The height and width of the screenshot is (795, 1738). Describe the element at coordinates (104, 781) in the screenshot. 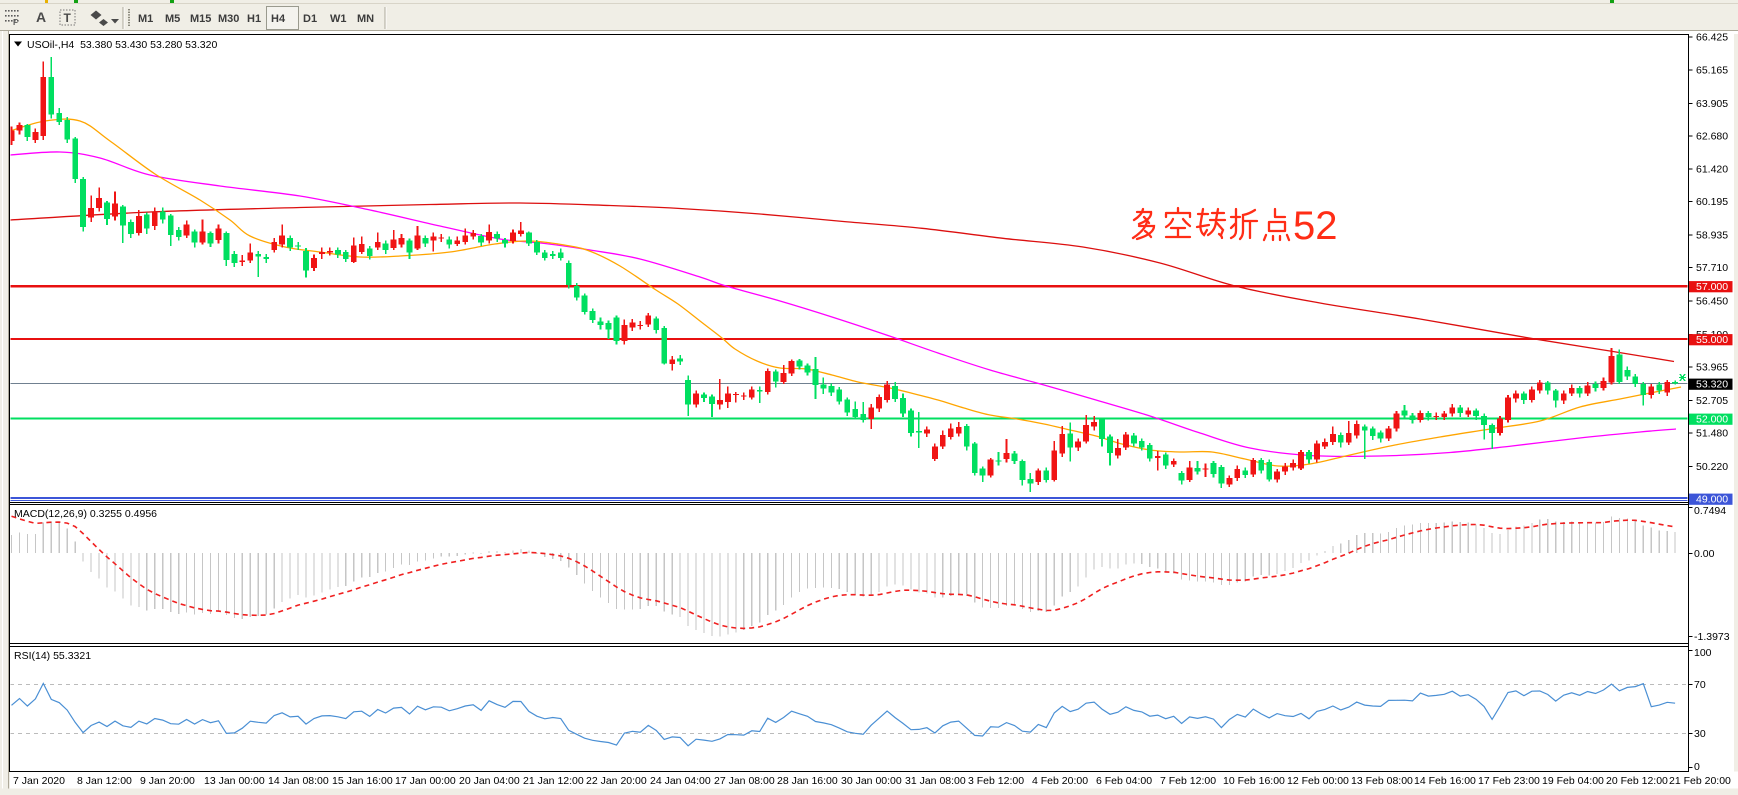

I see `svg-text: 8 Jan 12:00` at that location.